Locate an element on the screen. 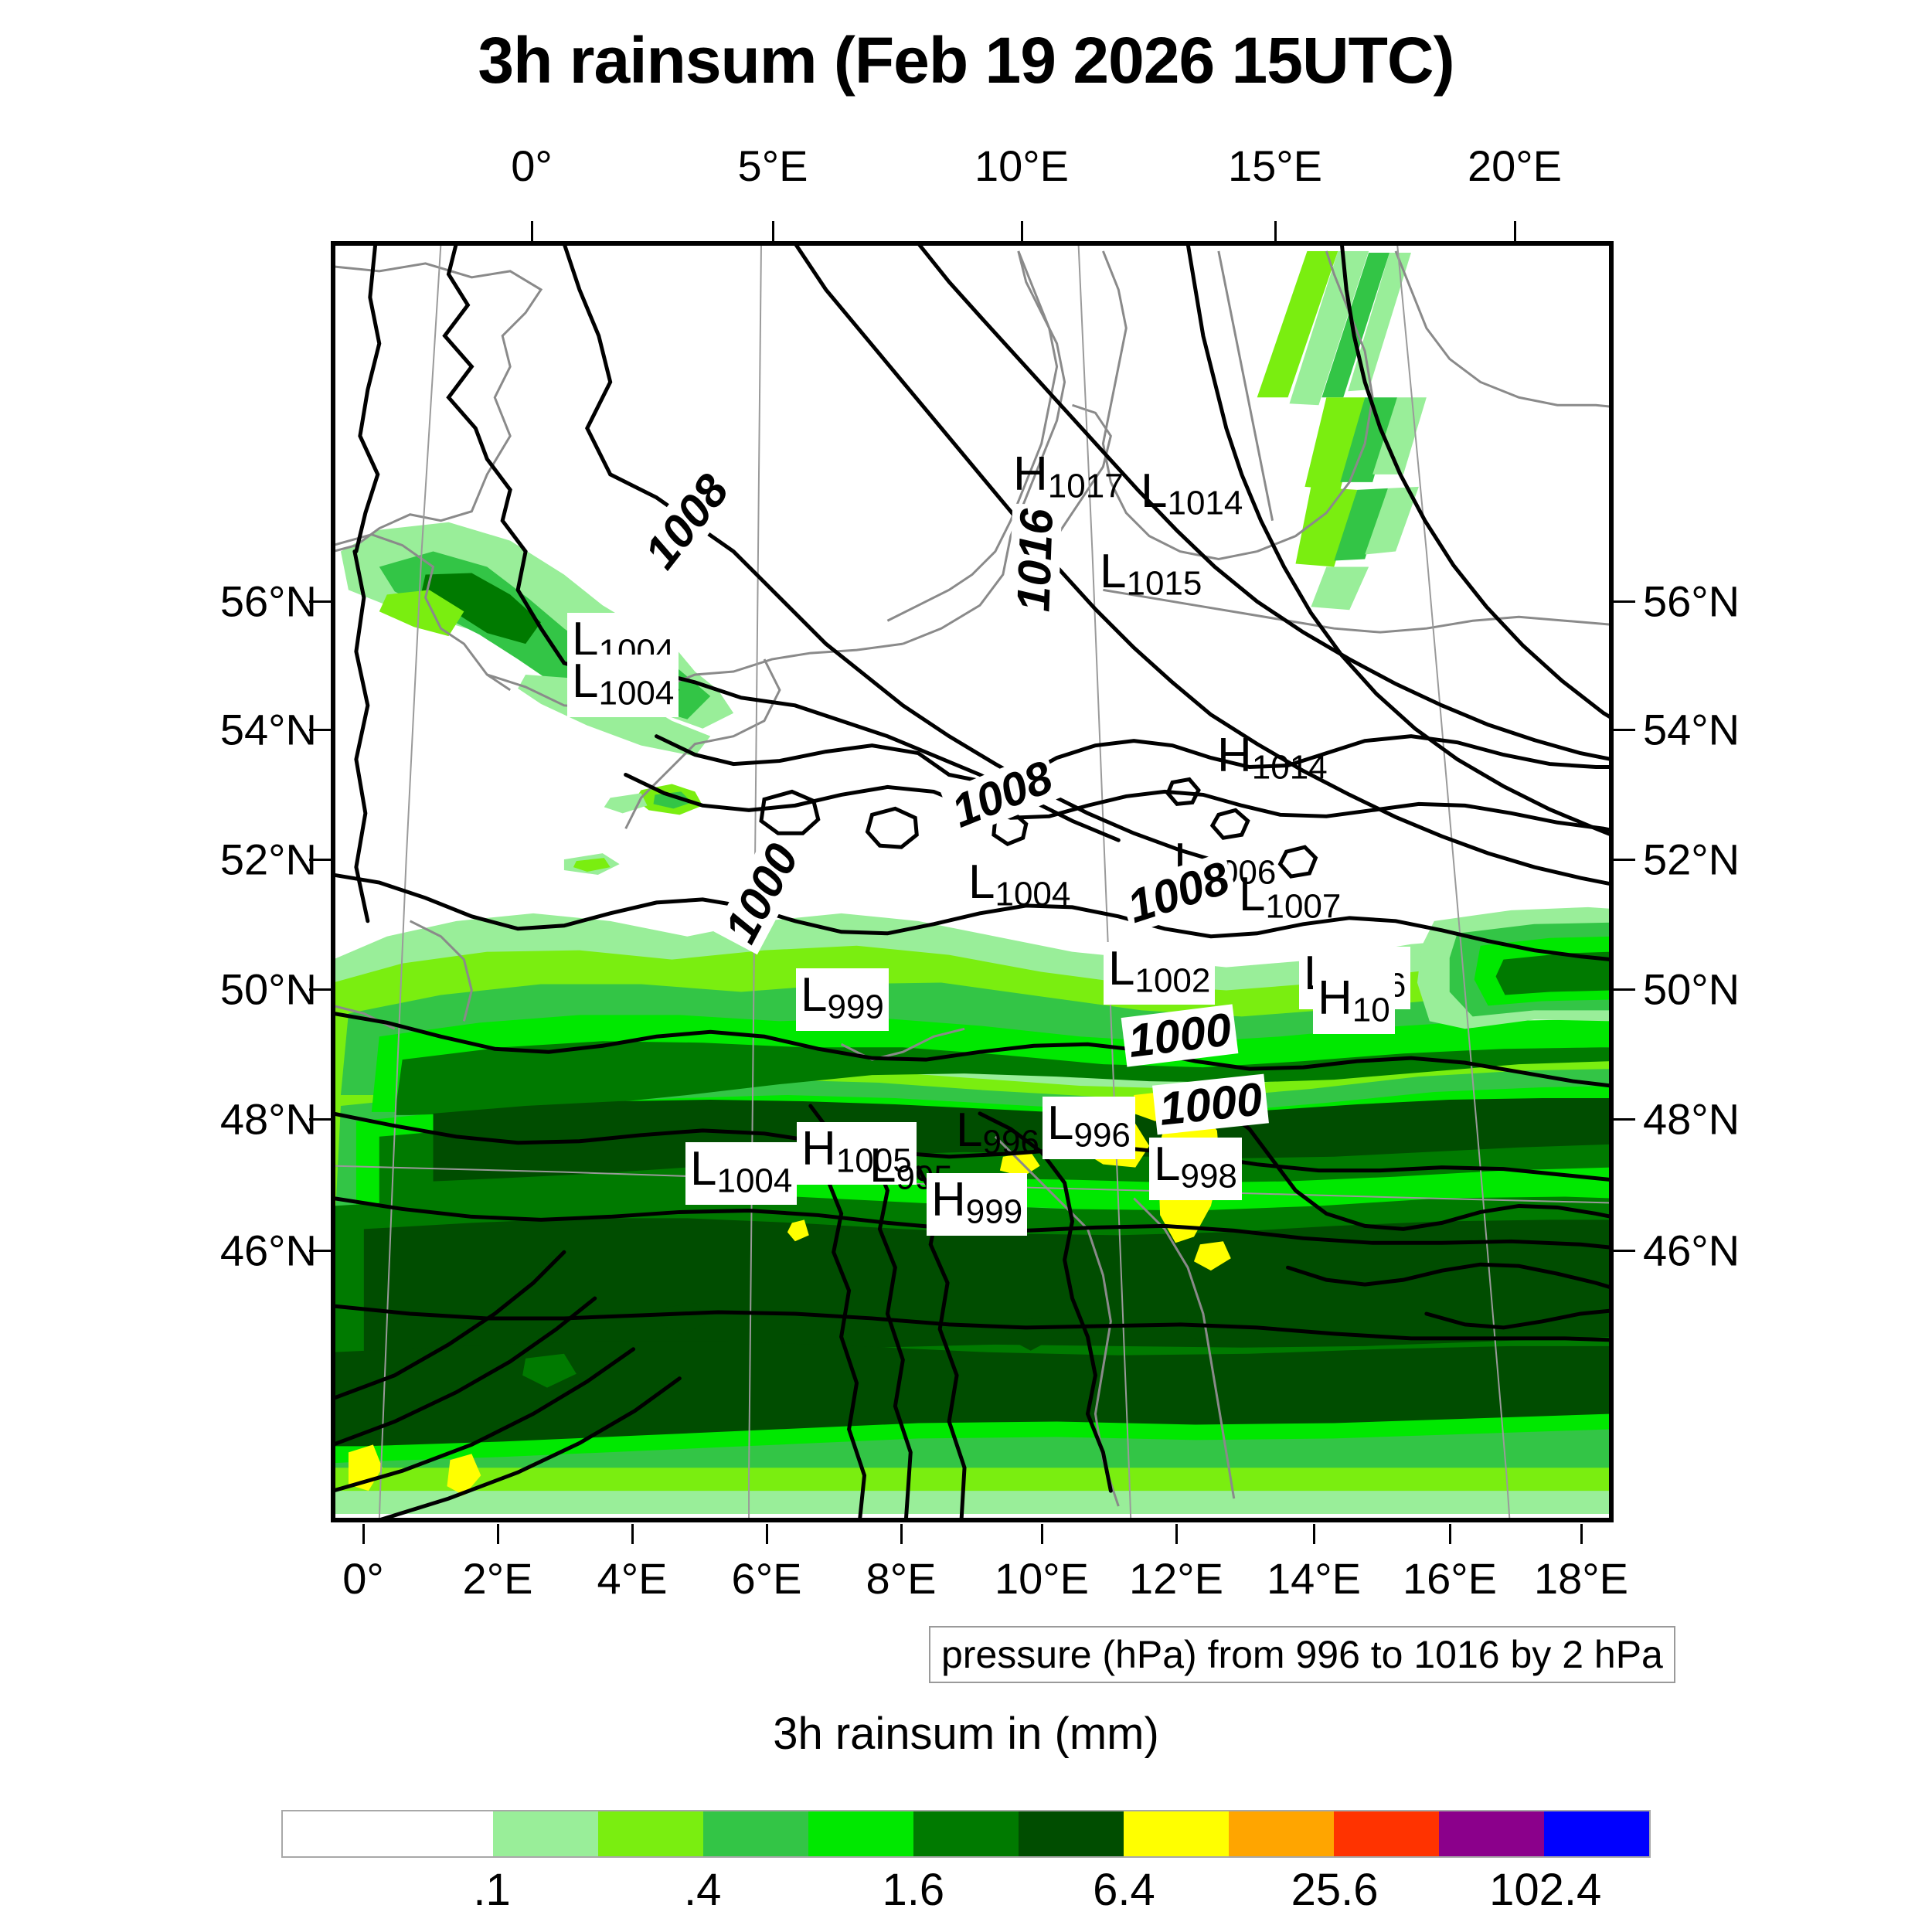 The image size is (1932, 1932). colorbar-label-2: 1.6 is located at coordinates (914, 1890).